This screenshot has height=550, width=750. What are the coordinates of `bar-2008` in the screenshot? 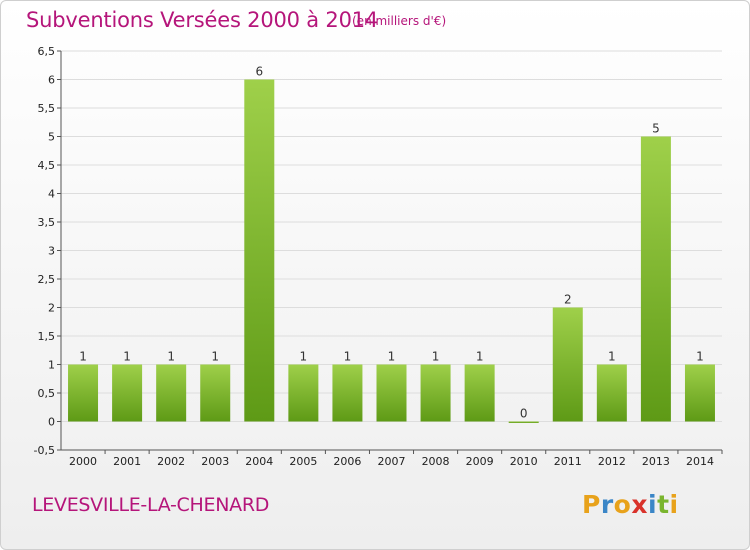 It's located at (435, 393).